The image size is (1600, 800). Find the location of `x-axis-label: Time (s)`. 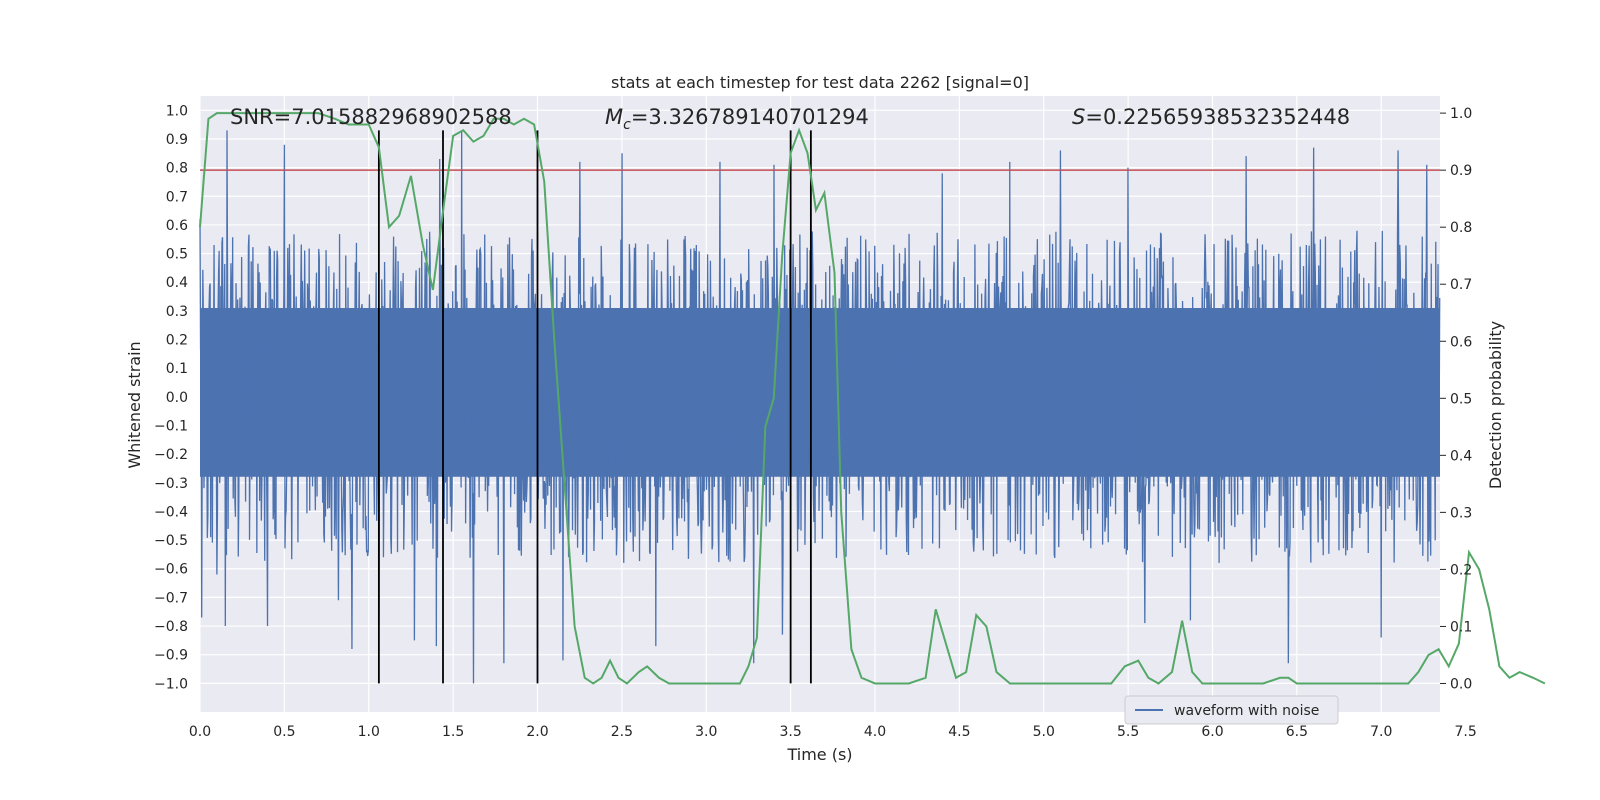

x-axis-label: Time (s) is located at coordinates (819, 754).